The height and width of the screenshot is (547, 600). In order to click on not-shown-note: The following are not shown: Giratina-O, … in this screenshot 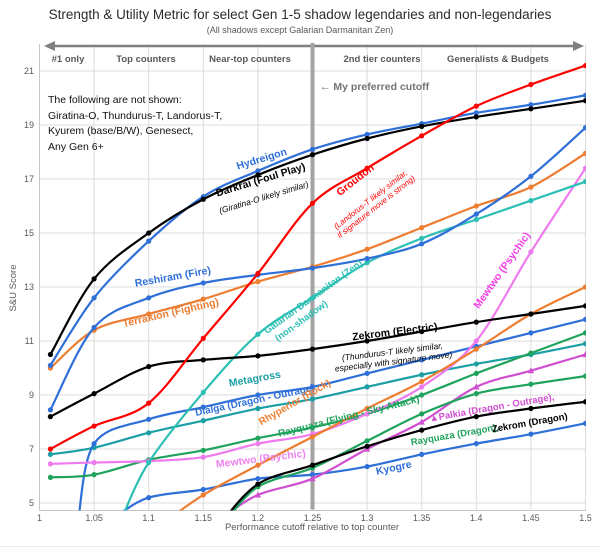, I will do `click(135, 124)`.